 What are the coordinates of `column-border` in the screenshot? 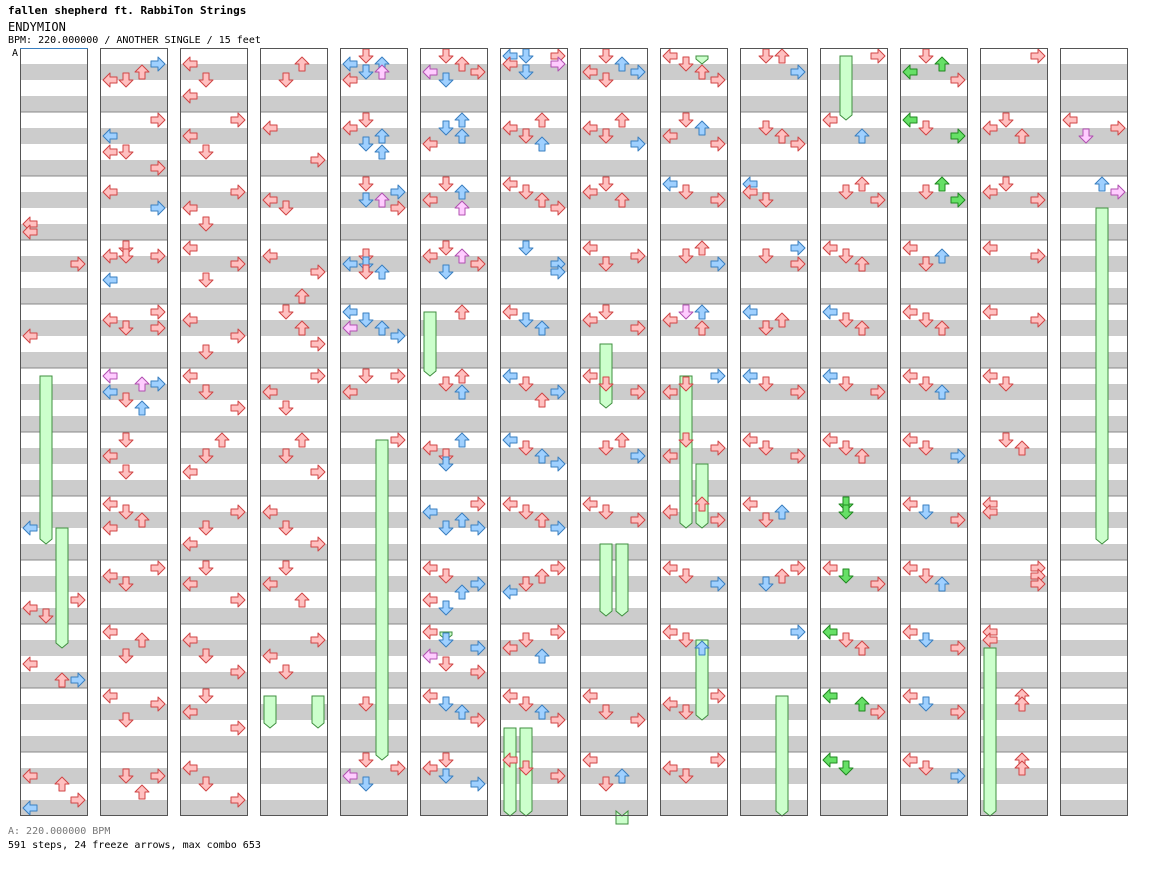 It's located at (854, 432).